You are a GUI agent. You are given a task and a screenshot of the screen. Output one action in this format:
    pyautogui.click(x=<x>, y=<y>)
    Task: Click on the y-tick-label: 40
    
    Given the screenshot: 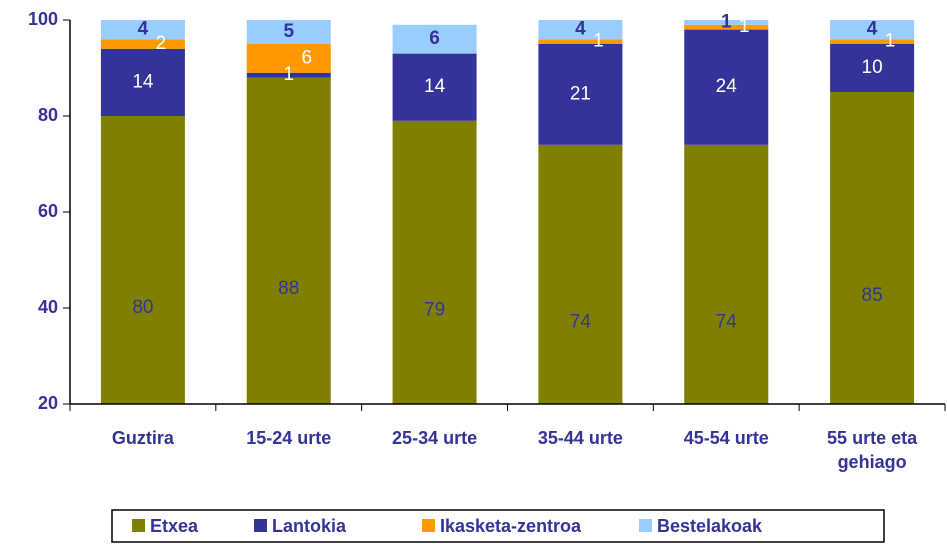 What is the action you would take?
    pyautogui.click(x=48, y=307)
    